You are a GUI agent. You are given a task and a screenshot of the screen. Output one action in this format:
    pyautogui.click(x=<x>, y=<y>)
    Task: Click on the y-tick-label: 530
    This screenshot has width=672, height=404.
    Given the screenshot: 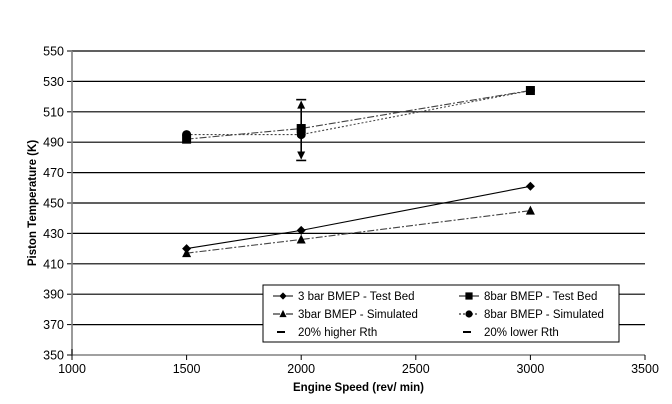 What is the action you would take?
    pyautogui.click(x=53, y=82)
    